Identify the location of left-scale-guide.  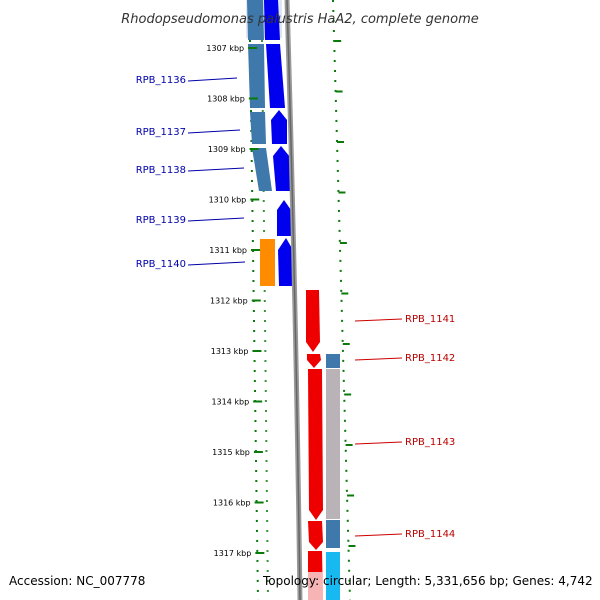
(254, 319).